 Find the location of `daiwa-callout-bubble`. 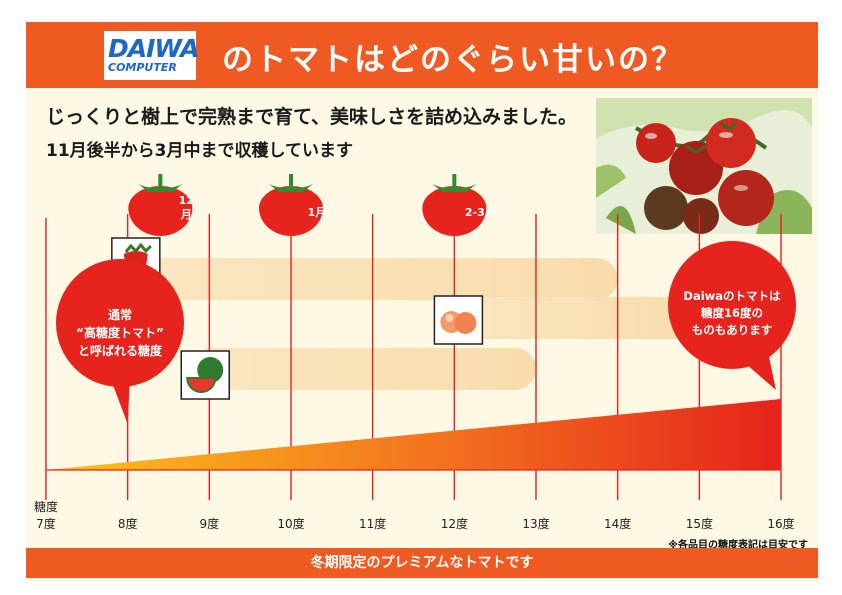

daiwa-callout-bubble is located at coordinates (732, 305).